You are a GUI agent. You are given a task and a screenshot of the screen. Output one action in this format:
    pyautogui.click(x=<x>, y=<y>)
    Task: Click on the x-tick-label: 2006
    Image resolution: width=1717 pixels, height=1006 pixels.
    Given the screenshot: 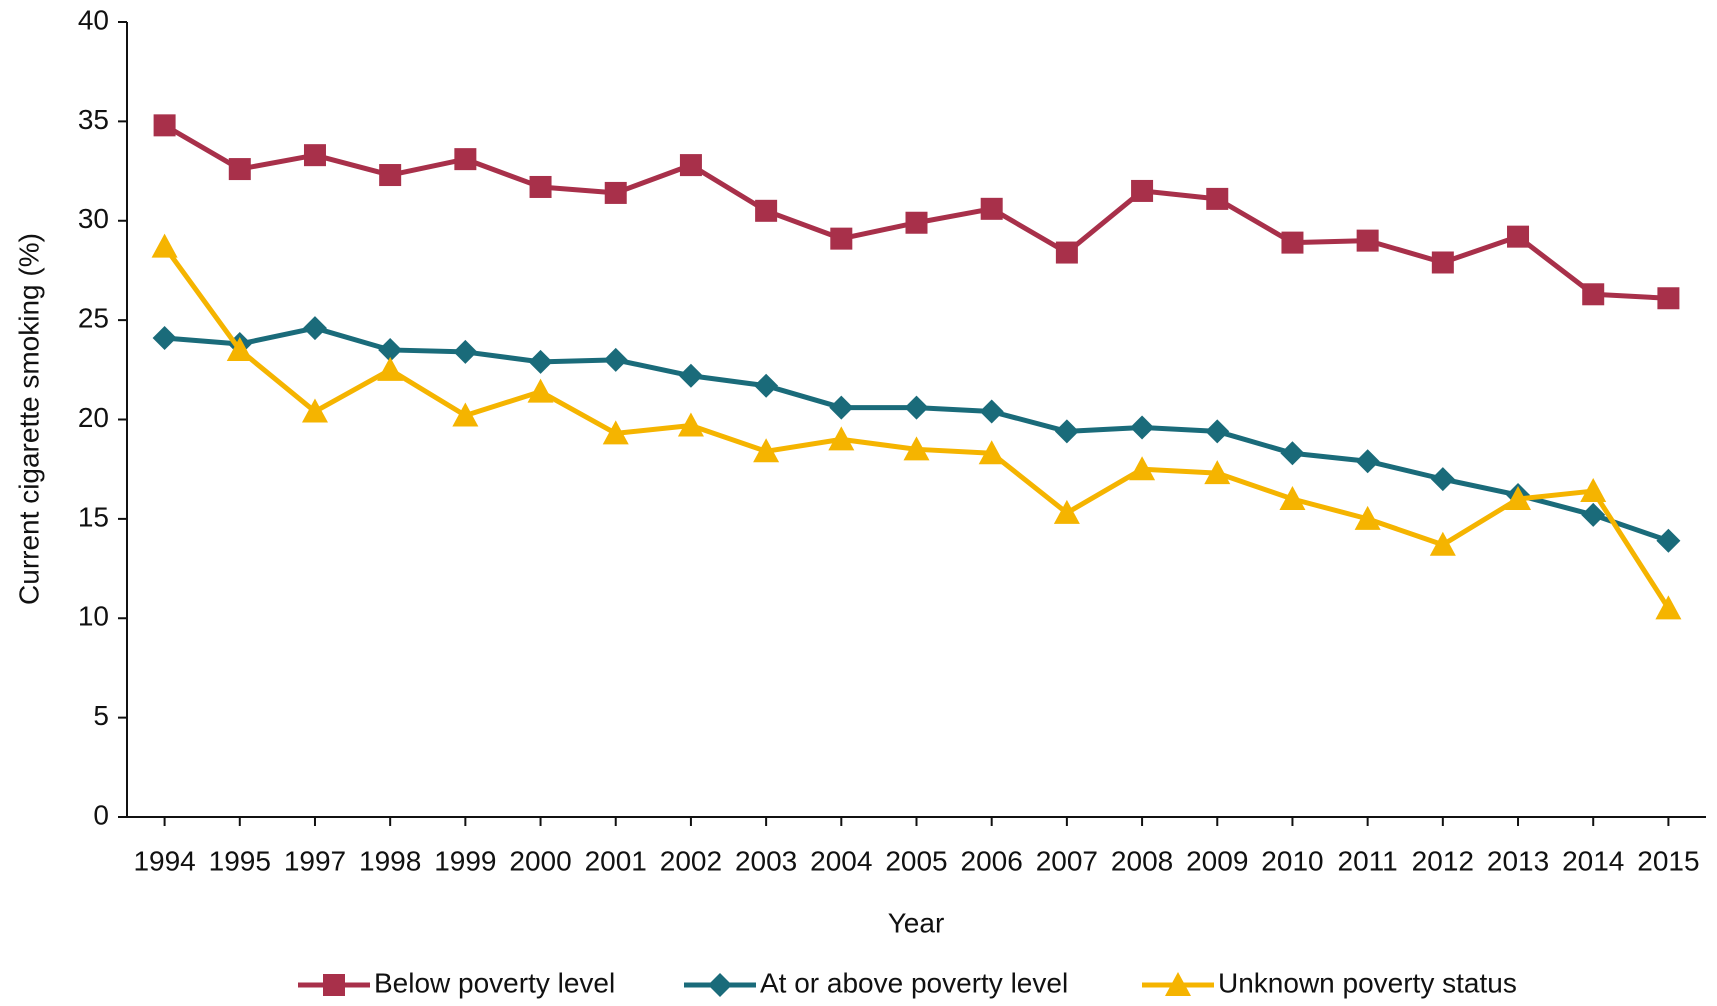 What is the action you would take?
    pyautogui.click(x=992, y=860)
    